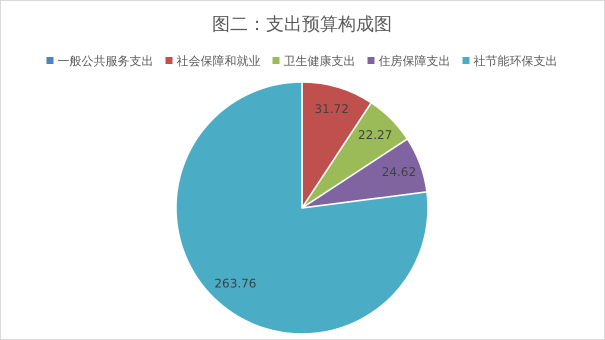 The width and height of the screenshot is (605, 340). Describe the element at coordinates (320, 61) in the screenshot. I see `legend-label: 卫生健康支出` at that location.